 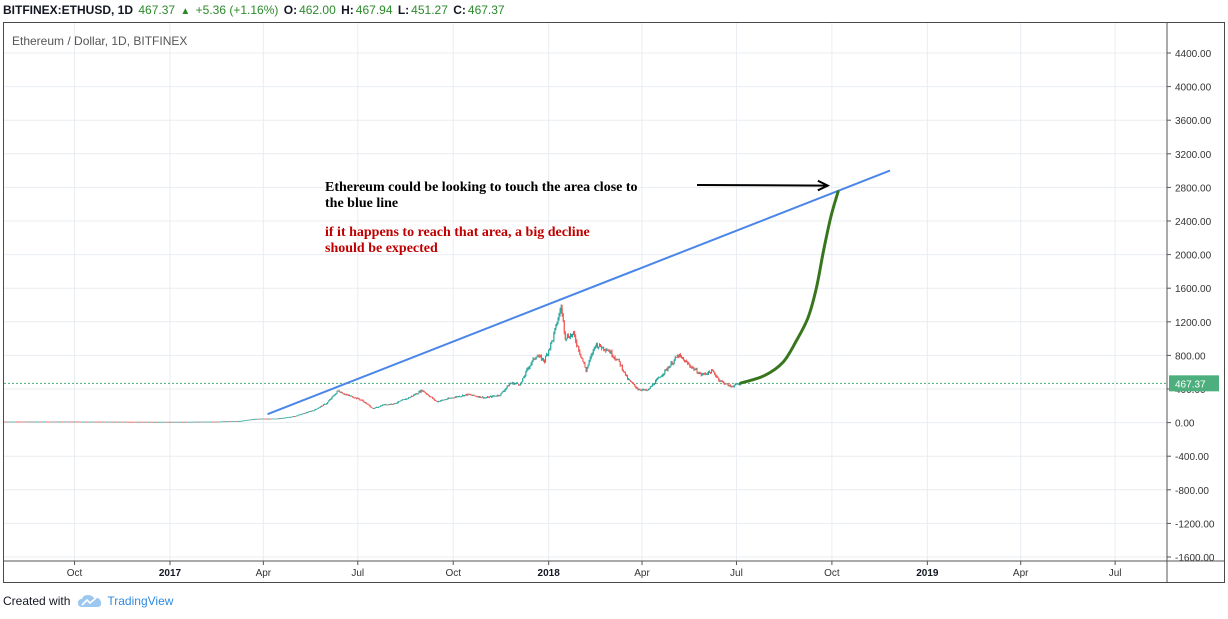 I want to click on y-tick-label: 3200.00, so click(x=1193, y=155).